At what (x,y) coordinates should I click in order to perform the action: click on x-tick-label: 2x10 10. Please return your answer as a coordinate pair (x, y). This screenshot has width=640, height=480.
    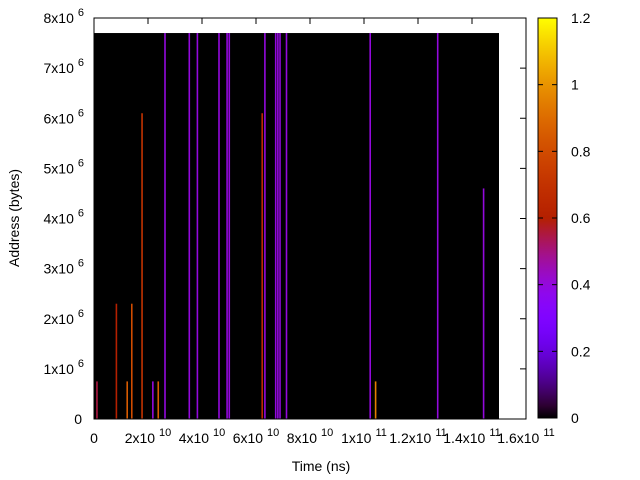
    Looking at the image, I should click on (148, 436).